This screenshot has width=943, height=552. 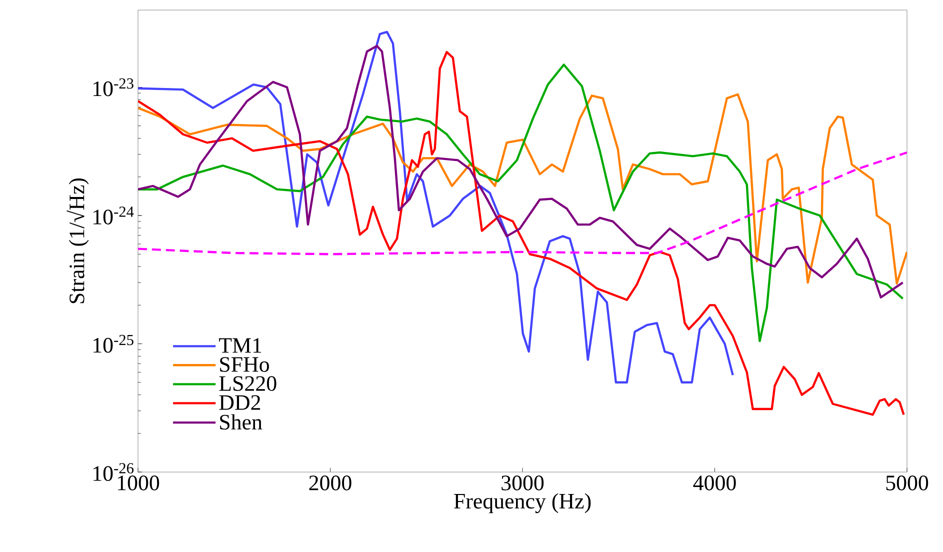 I want to click on y-axis-title: Strain (1/√Hz), so click(x=77, y=241).